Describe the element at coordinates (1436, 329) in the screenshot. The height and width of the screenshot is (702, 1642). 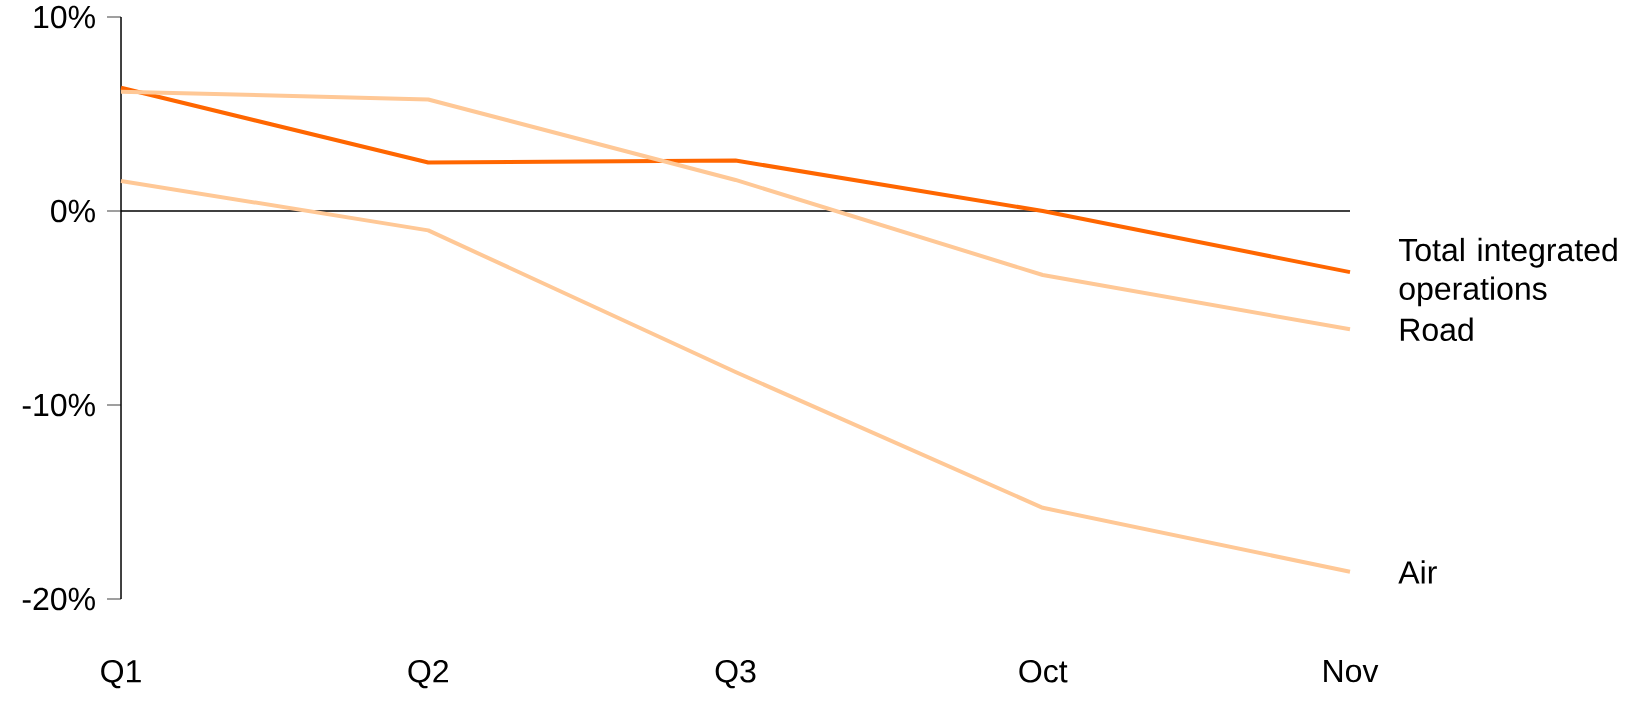
I see `series-label: Road` at that location.